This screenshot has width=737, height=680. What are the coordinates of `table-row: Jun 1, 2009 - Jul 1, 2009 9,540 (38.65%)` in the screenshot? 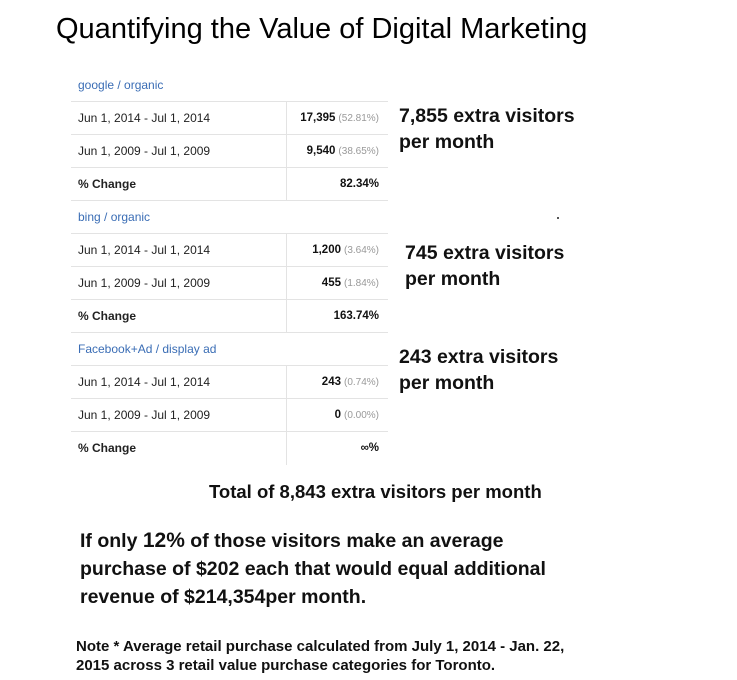 It's located at (229, 151).